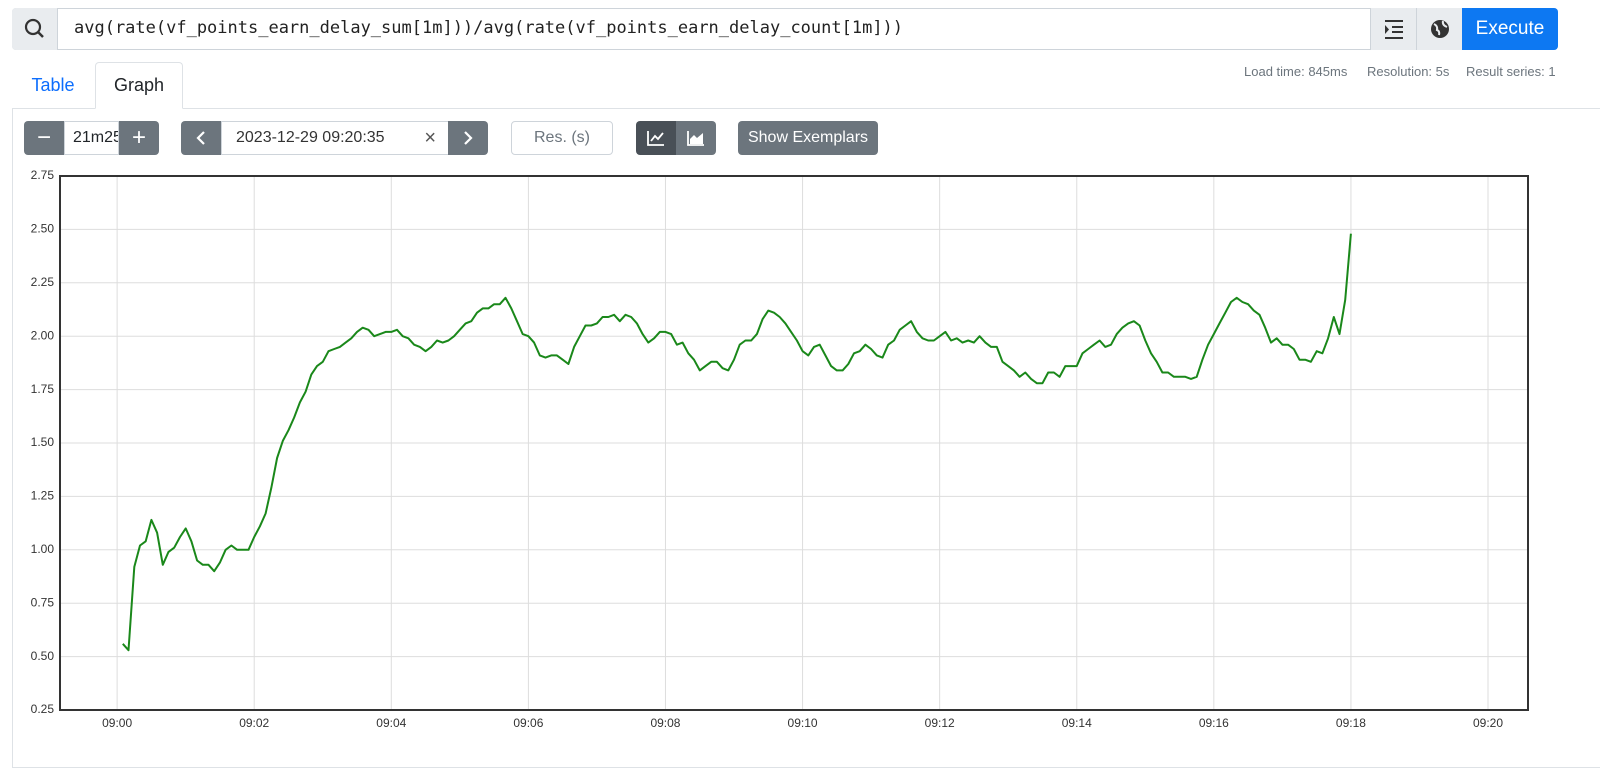  Describe the element at coordinates (139, 138) in the screenshot. I see `range-increase: +` at that location.